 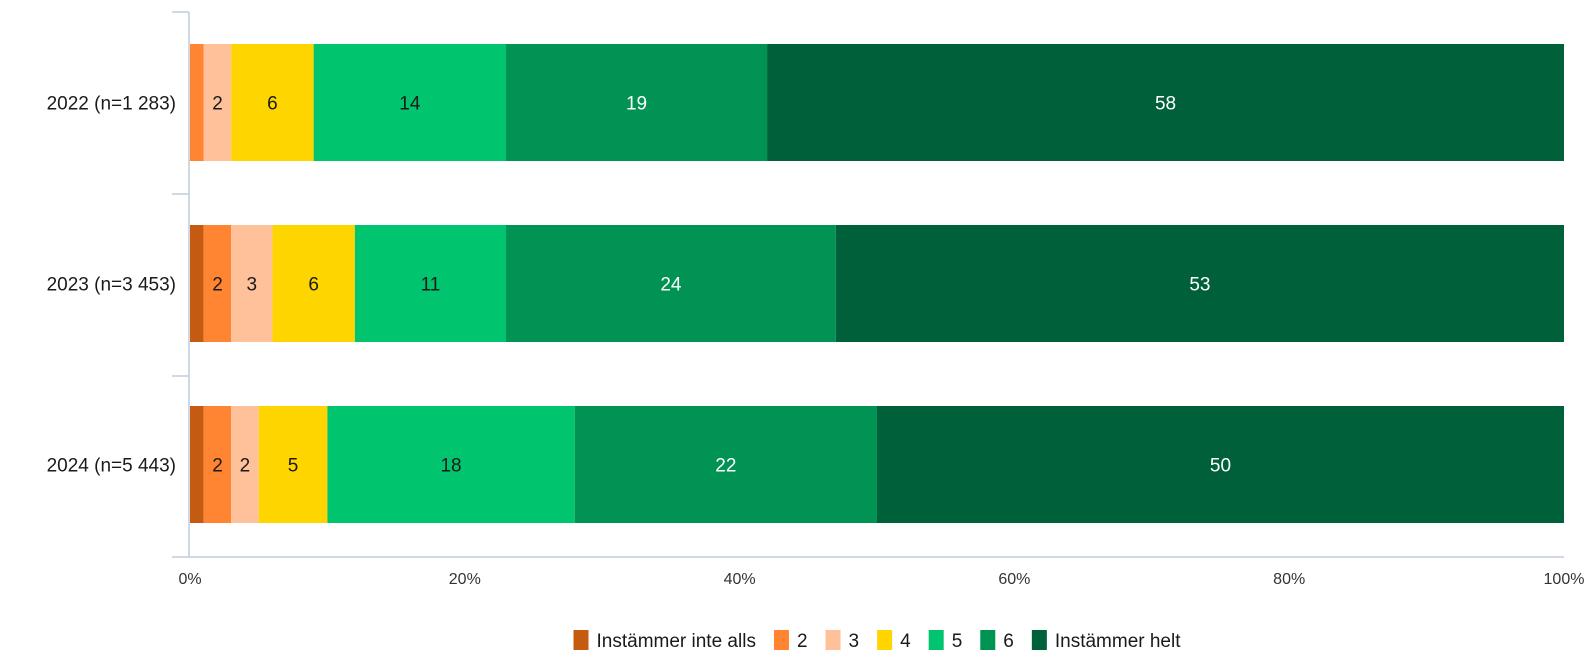 I want to click on x-tick-label: 40%, so click(x=740, y=579).